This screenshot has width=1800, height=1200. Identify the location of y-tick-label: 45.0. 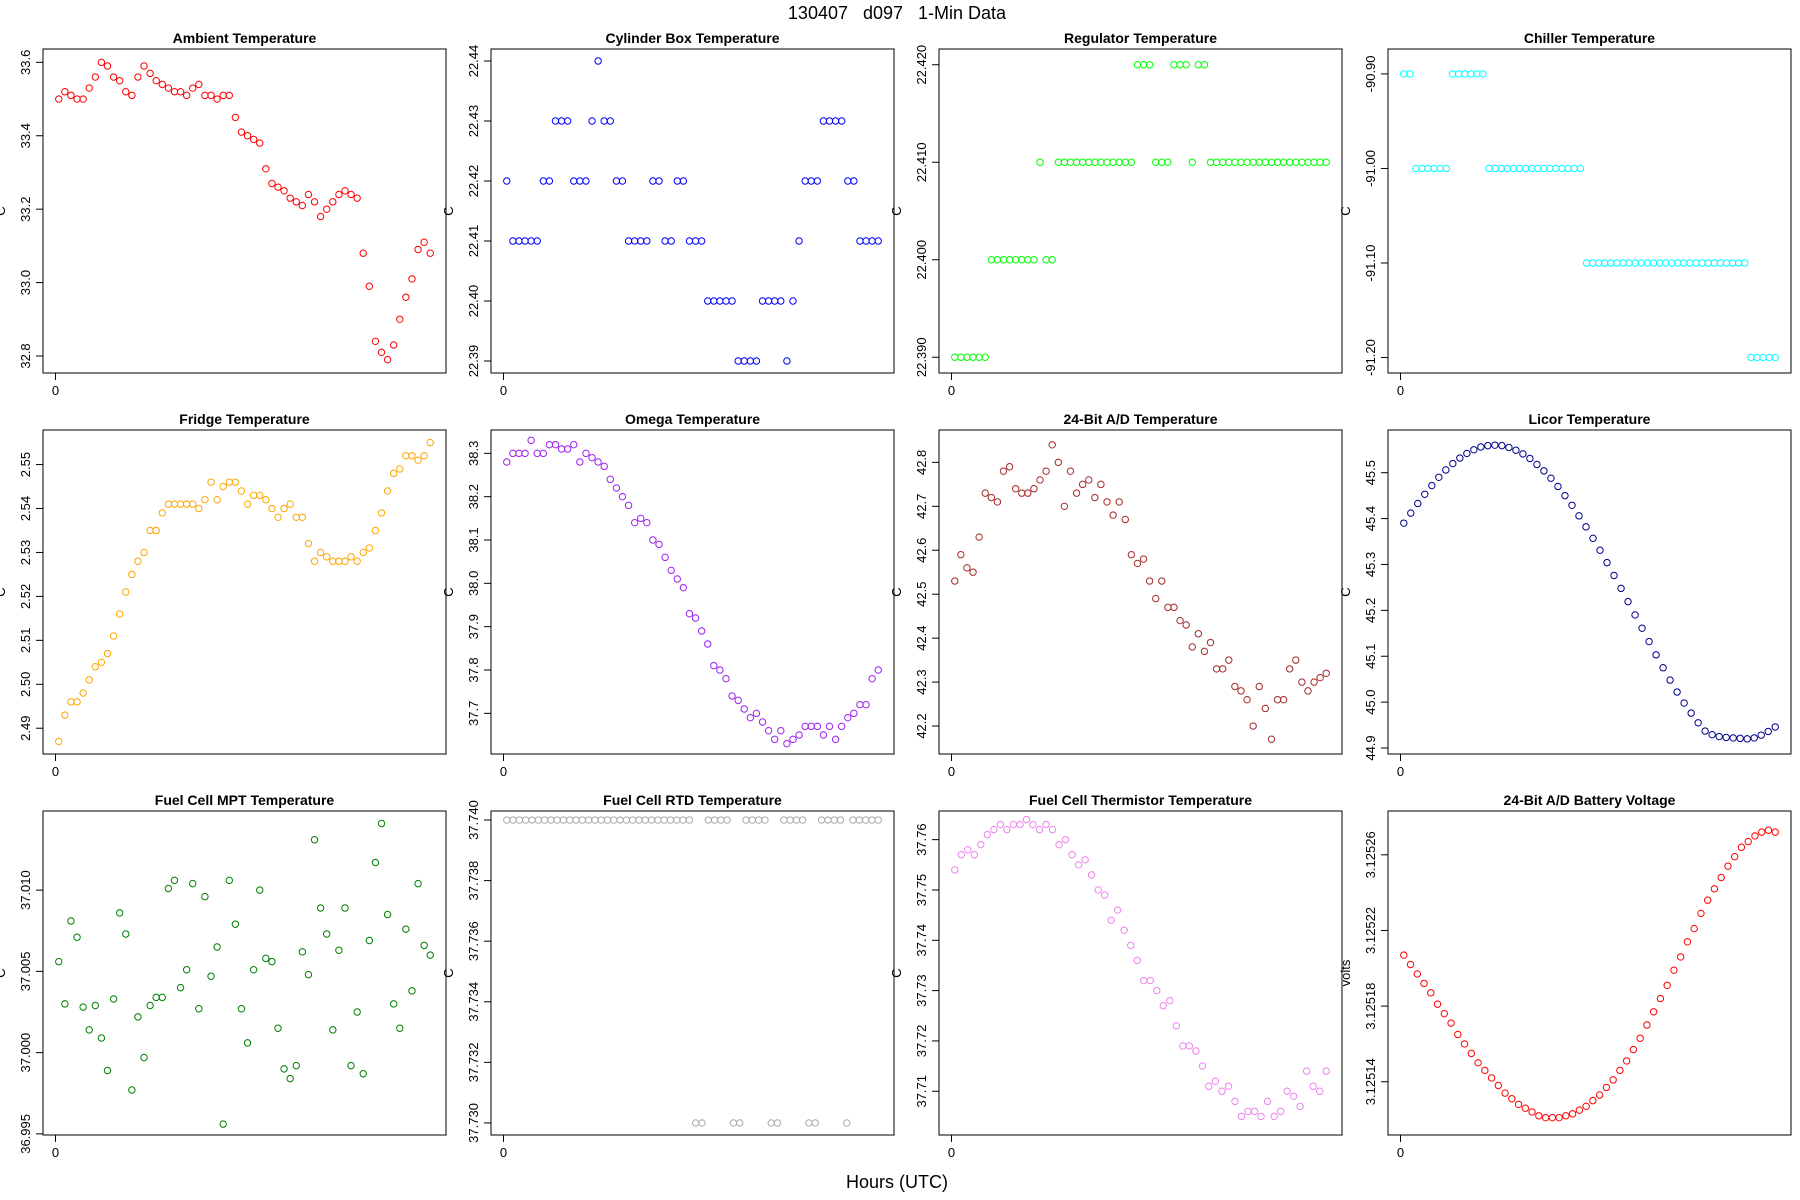
(1370, 701).